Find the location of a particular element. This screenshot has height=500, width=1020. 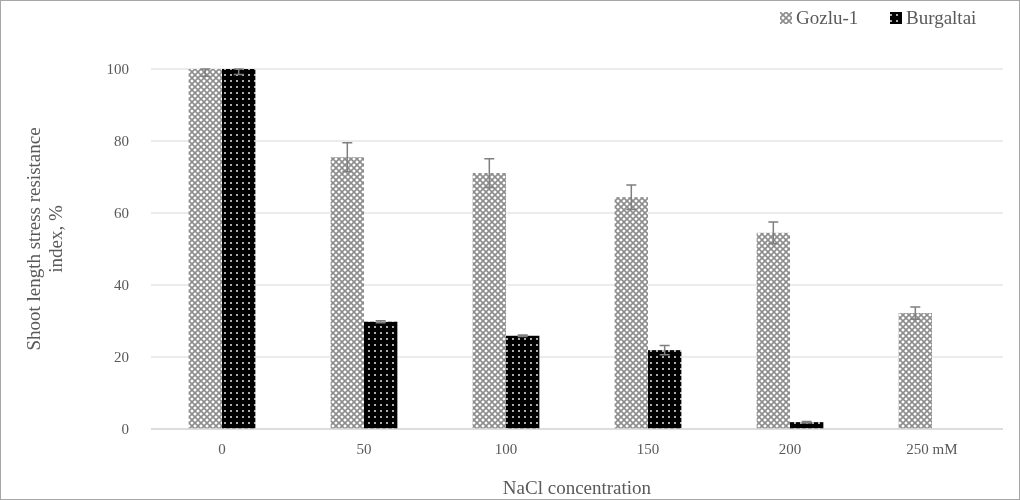

x-tick-label: 100 is located at coordinates (506, 449).